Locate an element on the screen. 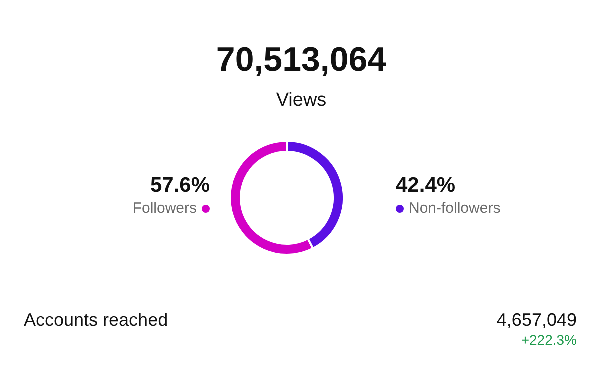 The width and height of the screenshot is (603, 367). text: Accounts reached is located at coordinates (96, 320).